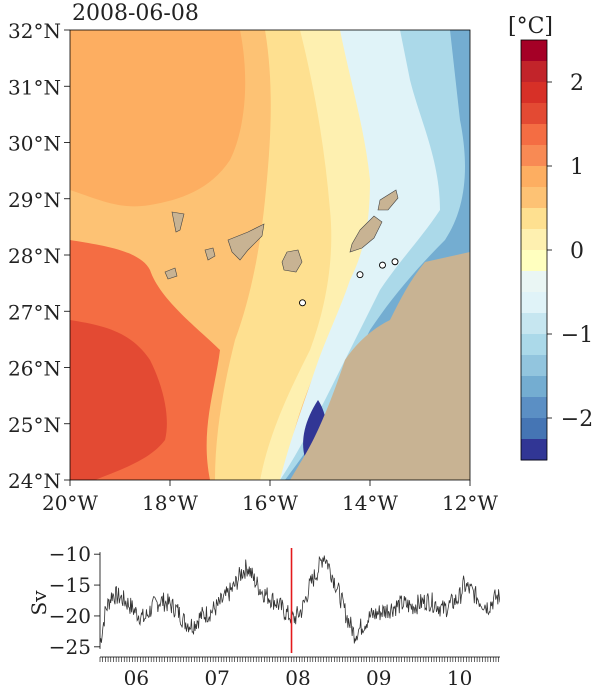 The image size is (592, 685). What do you see at coordinates (576, 335) in the screenshot?
I see `colorbar-tick-label: −1` at bounding box center [576, 335].